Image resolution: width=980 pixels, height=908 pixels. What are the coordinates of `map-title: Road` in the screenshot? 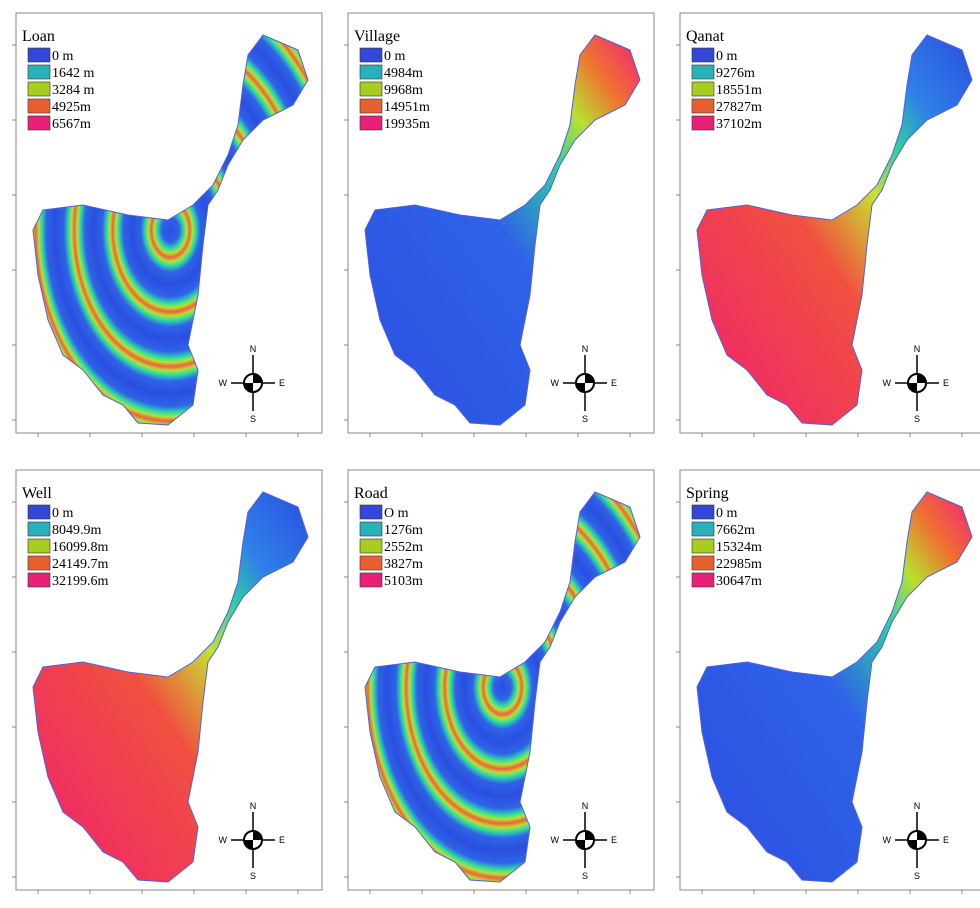 It's located at (371, 493).